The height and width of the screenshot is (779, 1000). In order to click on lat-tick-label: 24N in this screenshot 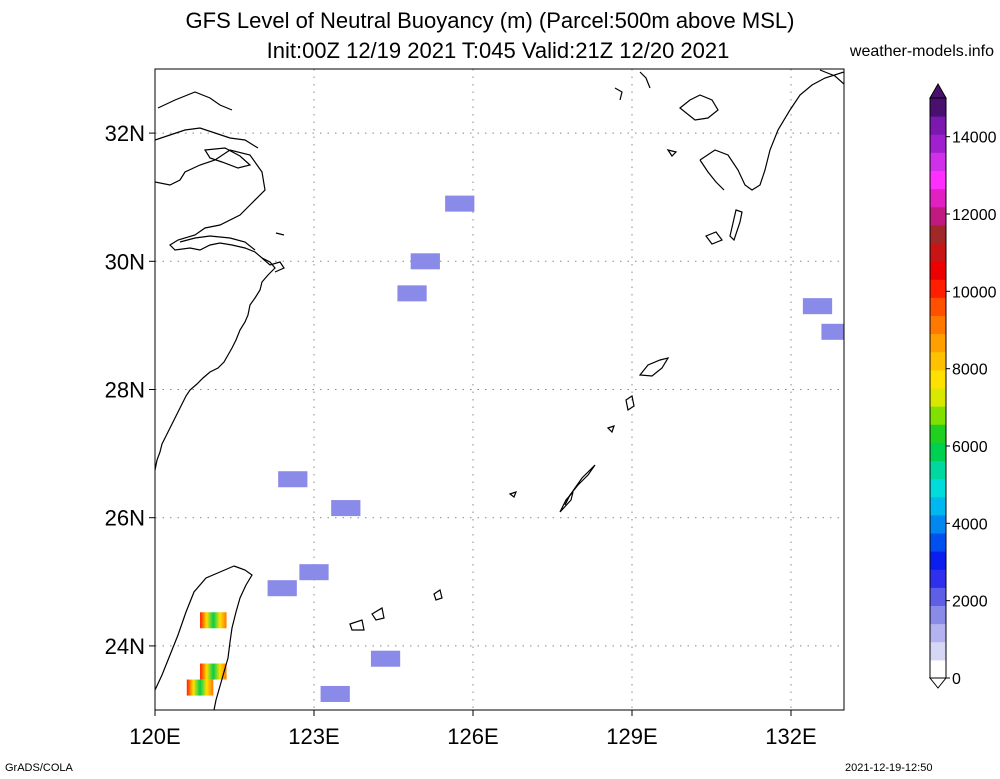, I will do `click(125, 646)`.